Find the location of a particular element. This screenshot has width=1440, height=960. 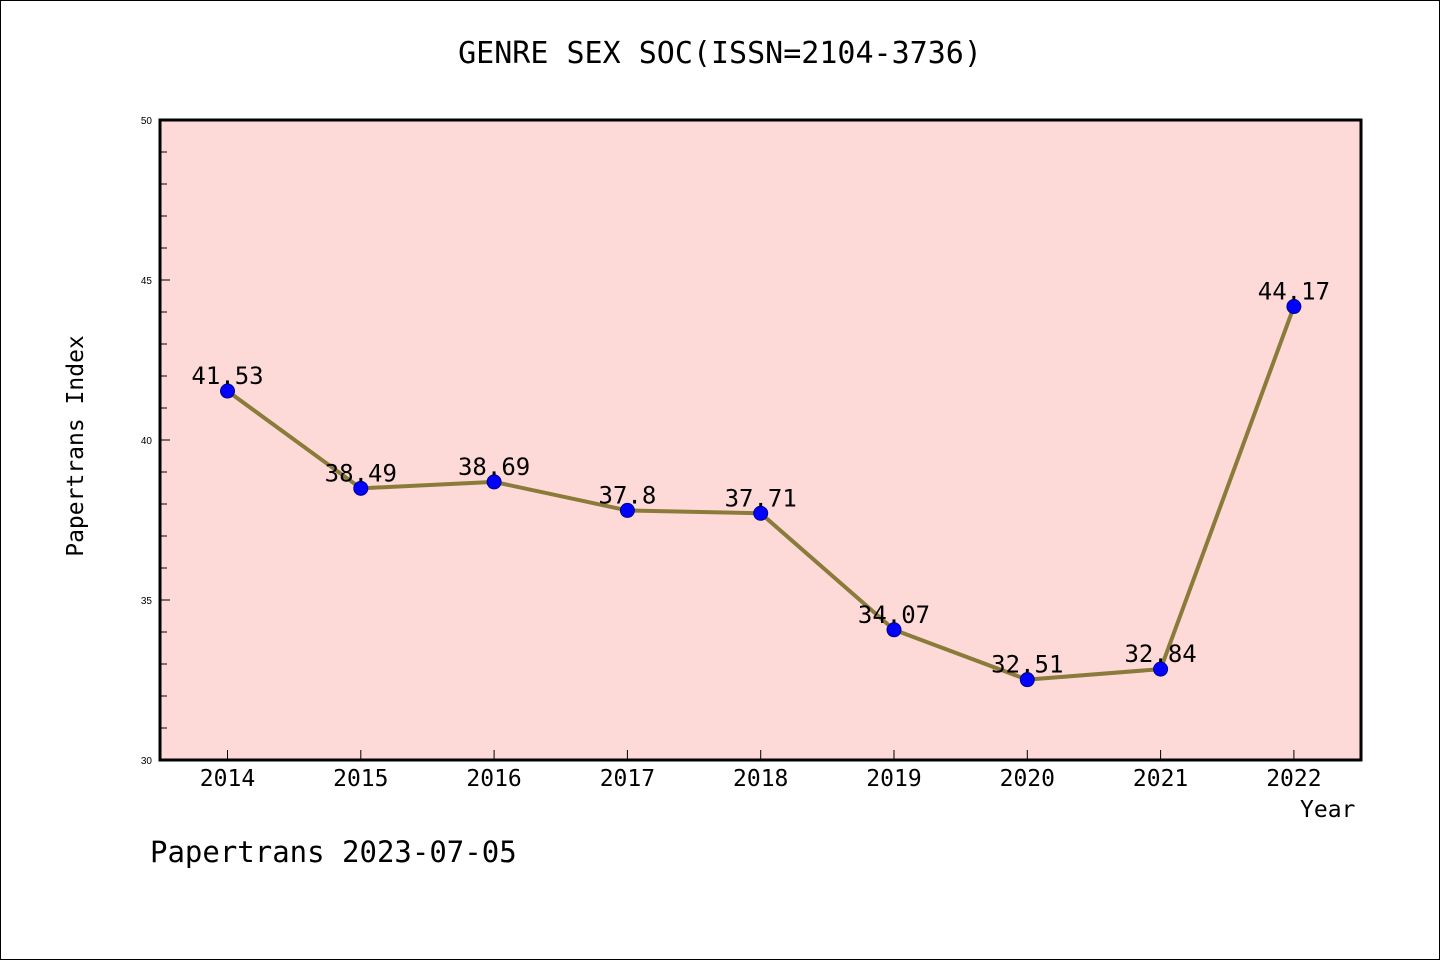

data-label: 41.53 is located at coordinates (227, 376).